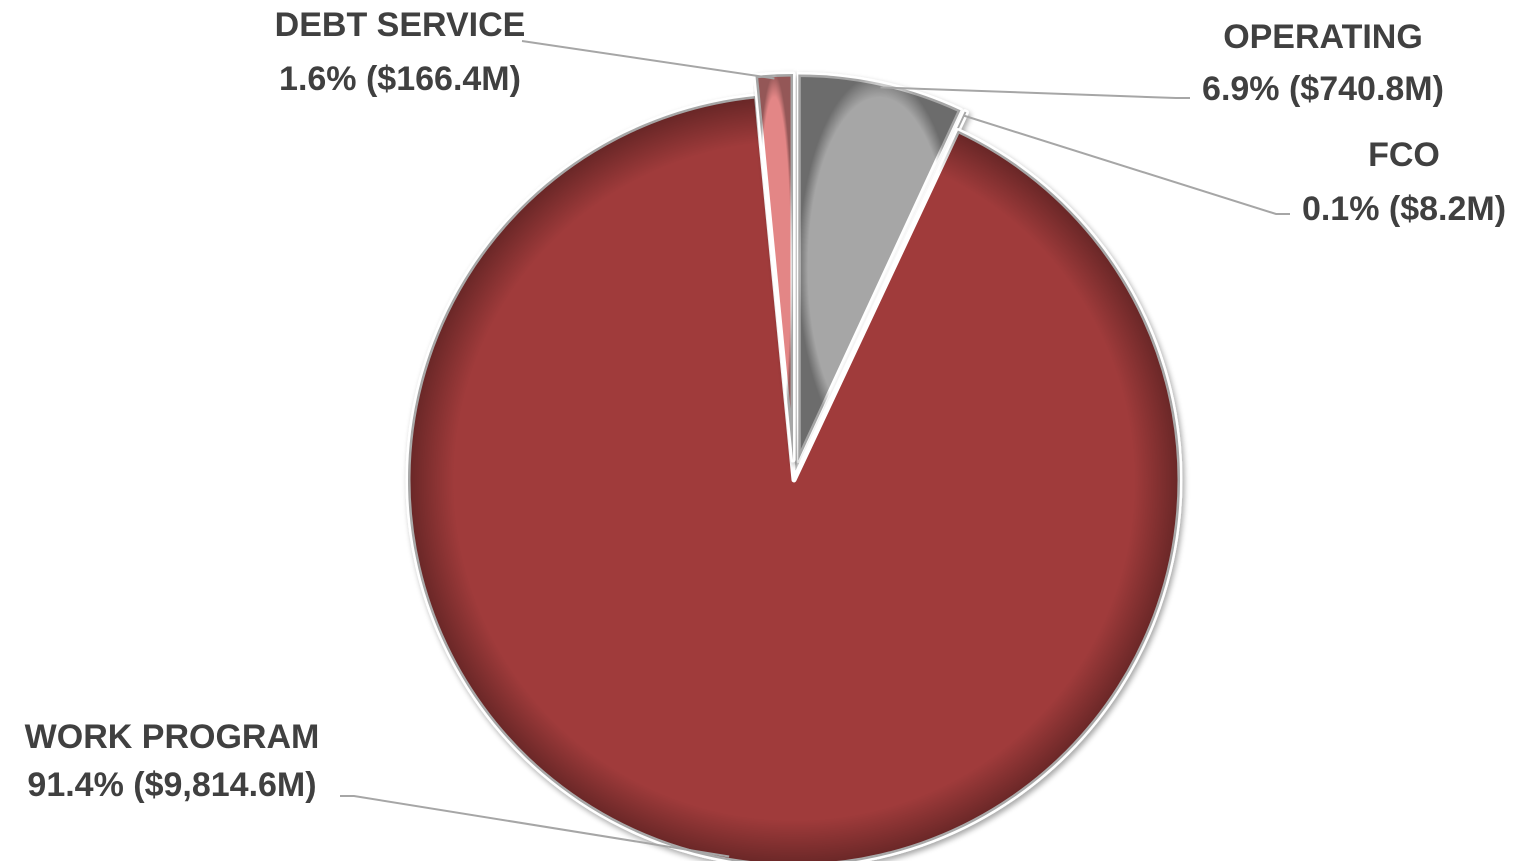 The height and width of the screenshot is (861, 1524). I want to click on leader-line-work-program, so click(535, 826).